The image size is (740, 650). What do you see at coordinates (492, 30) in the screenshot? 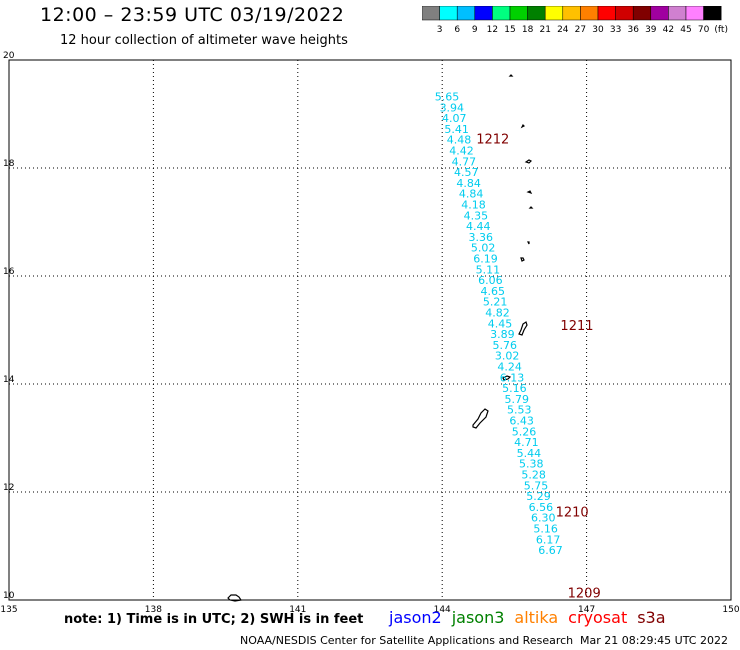
I see `colorbar-label: 12` at bounding box center [492, 30].